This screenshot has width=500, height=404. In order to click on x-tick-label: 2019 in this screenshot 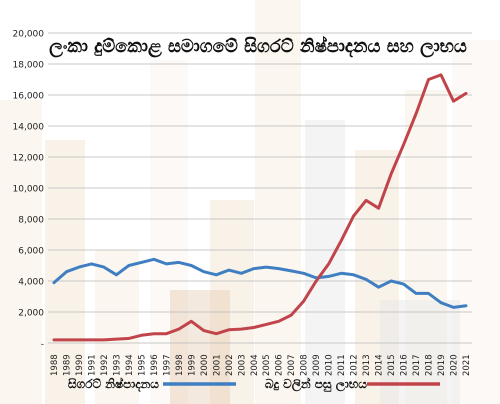, I will do `click(442, 365)`.